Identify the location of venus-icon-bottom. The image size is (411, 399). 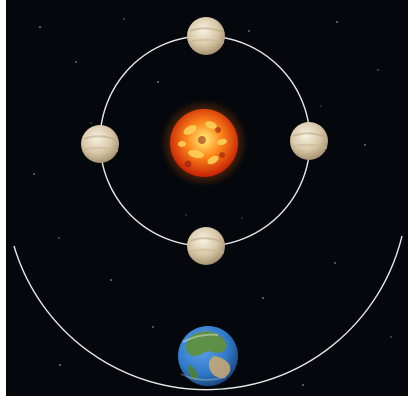
(206, 246).